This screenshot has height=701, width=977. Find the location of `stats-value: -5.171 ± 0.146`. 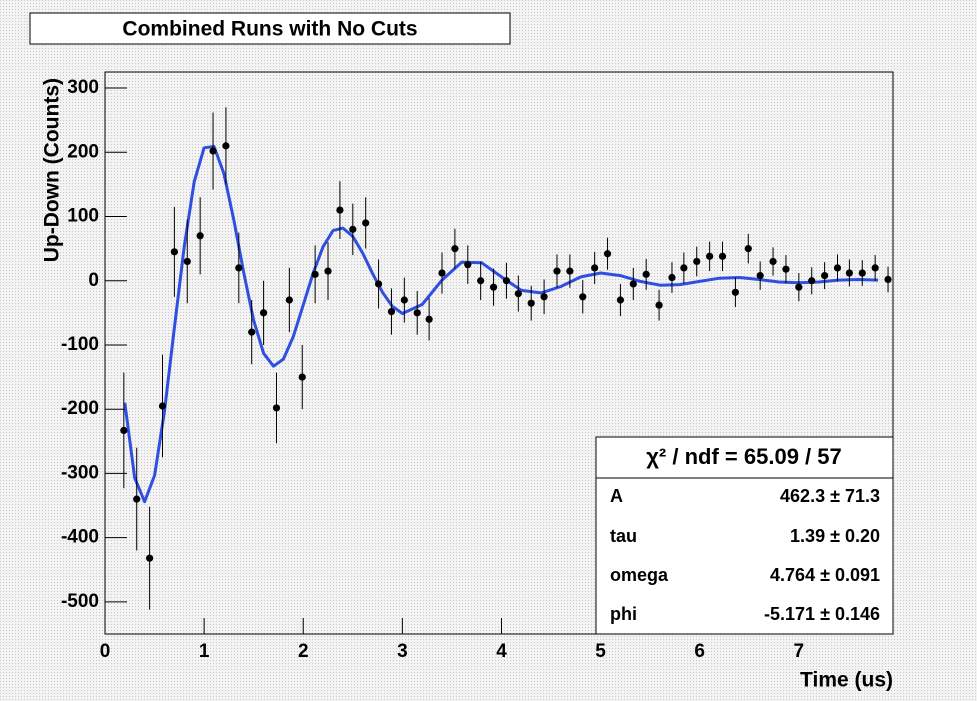

stats-value: -5.171 ± 0.146 is located at coordinates (822, 614).